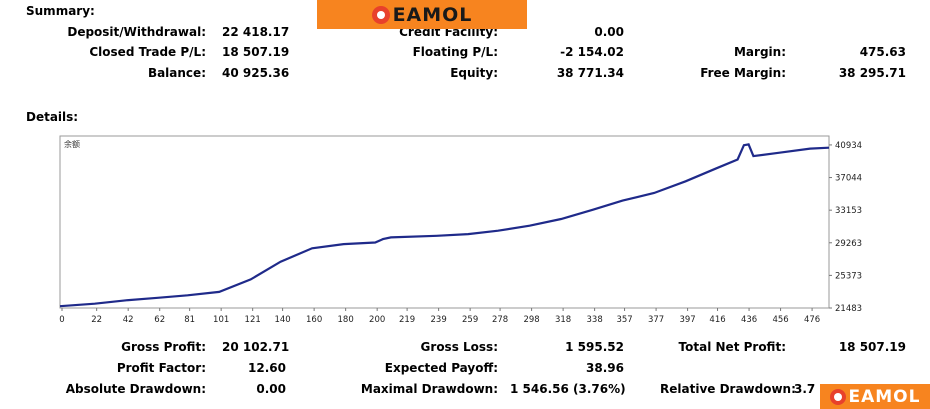 Image resolution: width=930 pixels, height=409 pixels. What do you see at coordinates (253, 320) in the screenshot?
I see `x-tick-label: 121` at bounding box center [253, 320].